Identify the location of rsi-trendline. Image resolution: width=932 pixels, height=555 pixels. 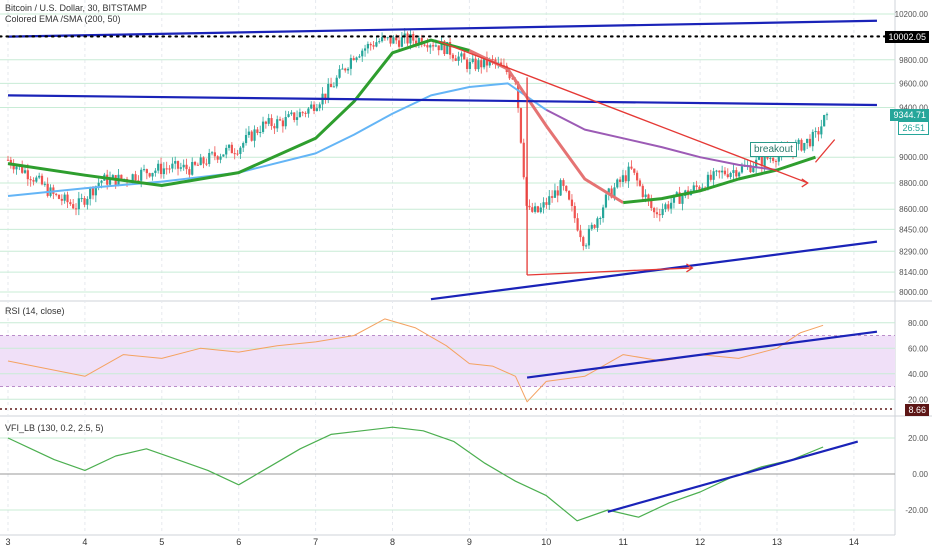
(702, 354).